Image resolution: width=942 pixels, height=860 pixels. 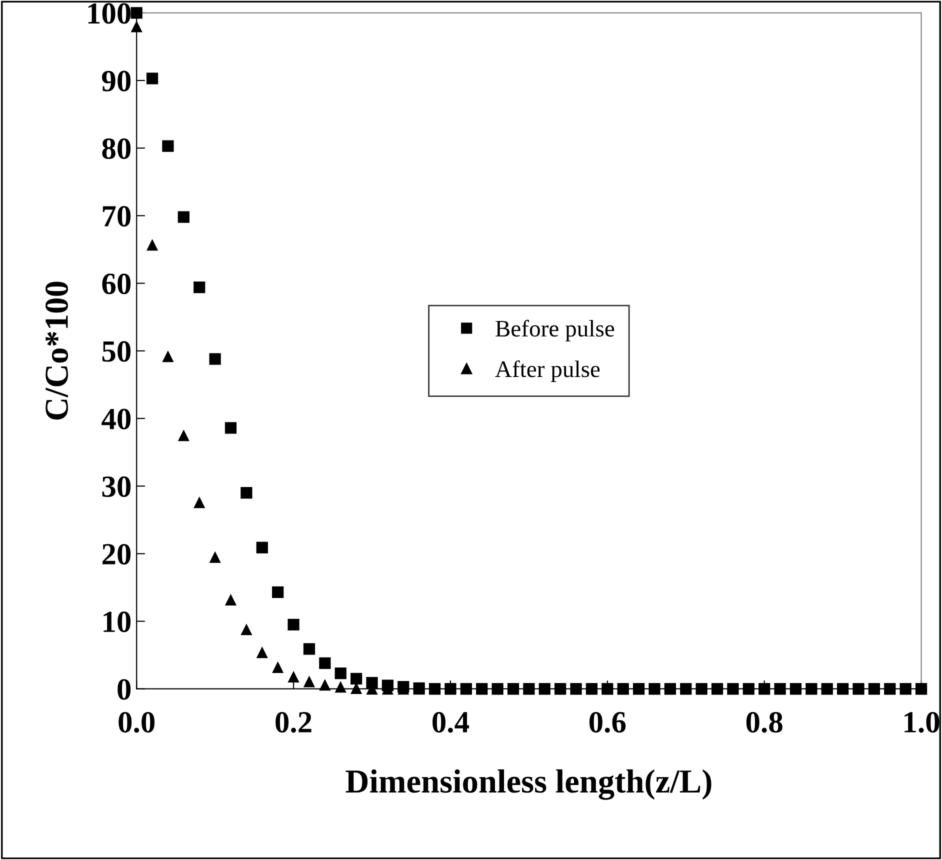 What do you see at coordinates (116, 554) in the screenshot?
I see `y-tick-label: 20` at bounding box center [116, 554].